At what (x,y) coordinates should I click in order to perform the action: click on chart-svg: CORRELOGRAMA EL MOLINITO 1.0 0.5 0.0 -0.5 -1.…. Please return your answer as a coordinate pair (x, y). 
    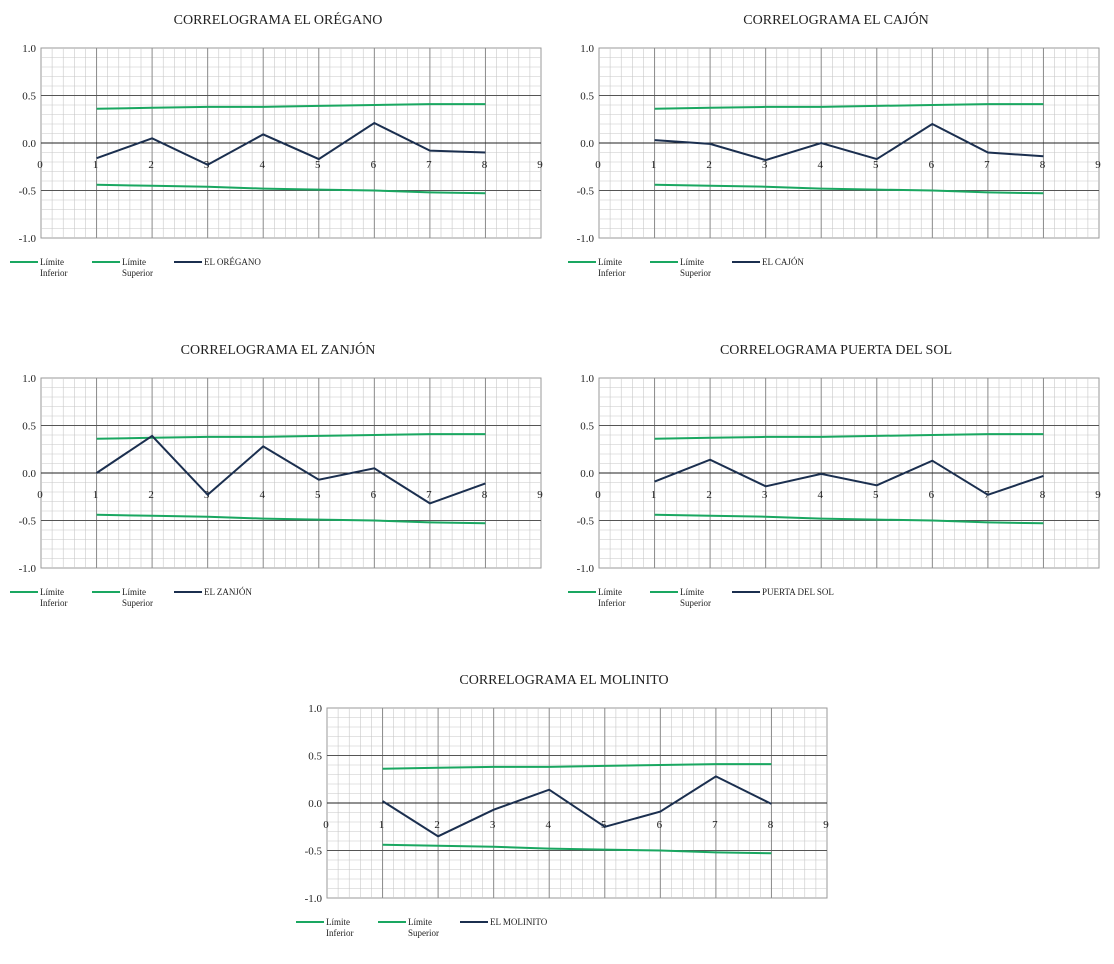
    Looking at the image, I should click on (562, 805).